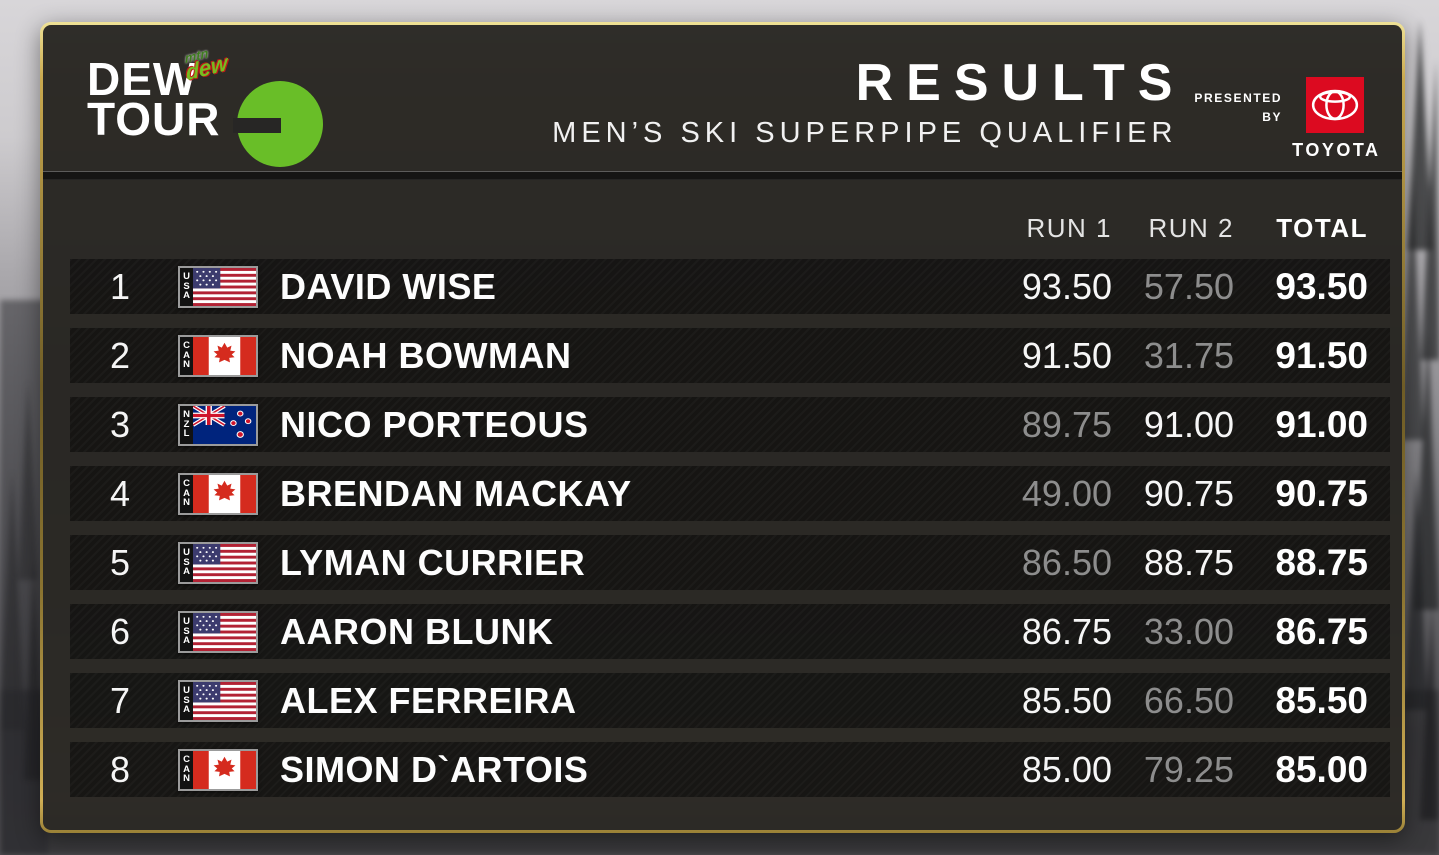  Describe the element at coordinates (1066, 355) in the screenshot. I see `run1-score: 91.50` at that location.